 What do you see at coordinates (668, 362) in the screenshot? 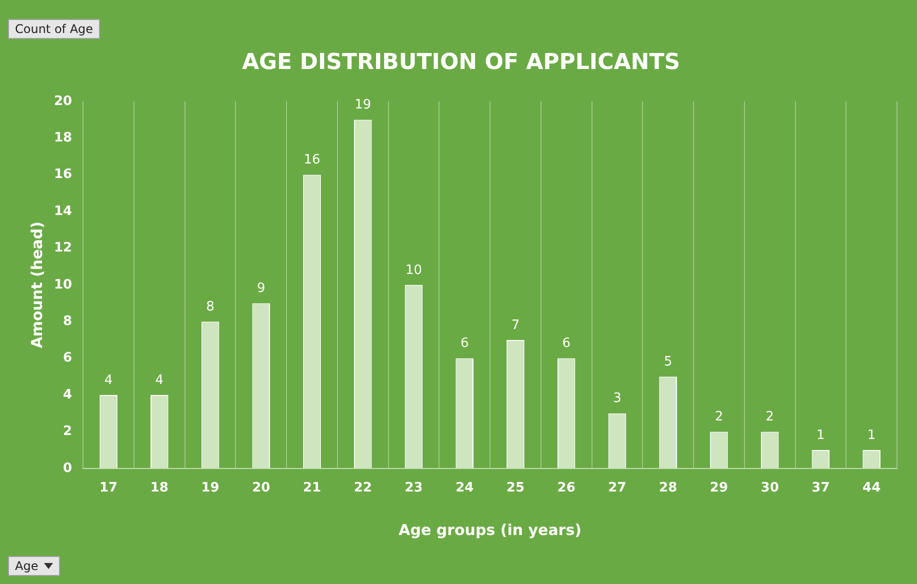
I see `data-label: 5` at bounding box center [668, 362].